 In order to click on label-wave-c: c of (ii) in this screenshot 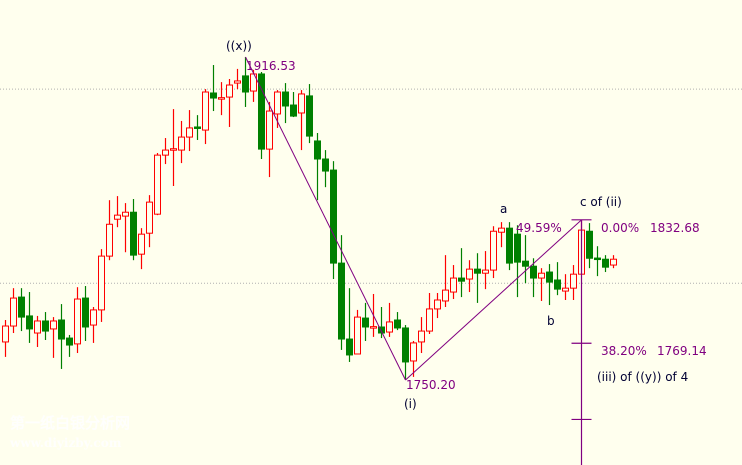, I will do `click(601, 202)`.